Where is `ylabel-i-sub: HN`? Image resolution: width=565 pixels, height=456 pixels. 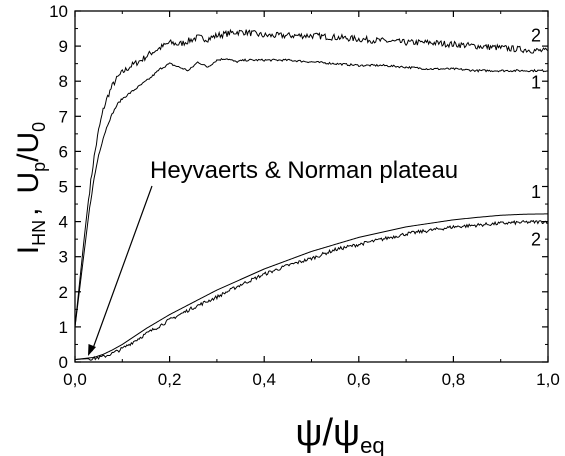 ylabel-i-sub: HN is located at coordinates (39, 233).